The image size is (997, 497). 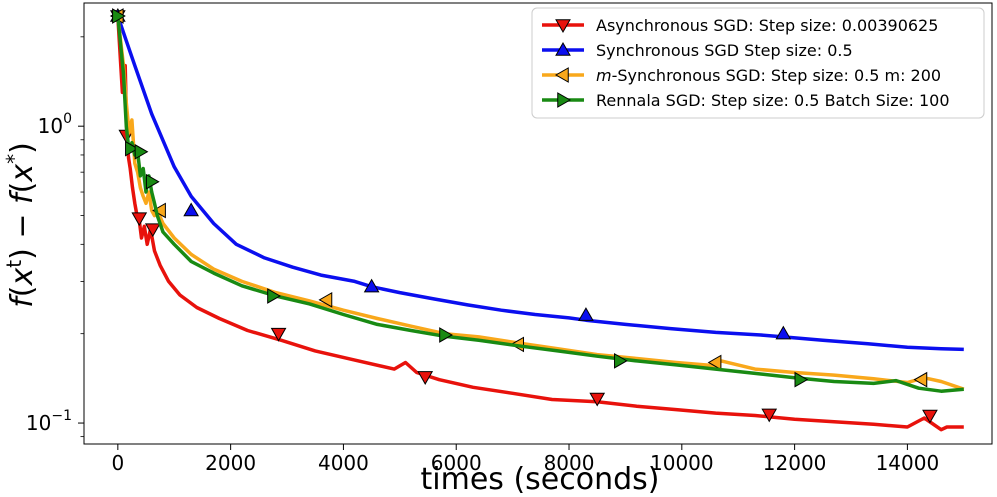 What do you see at coordinates (569, 463) in the screenshot?
I see `x-tick-label: 8000` at bounding box center [569, 463].